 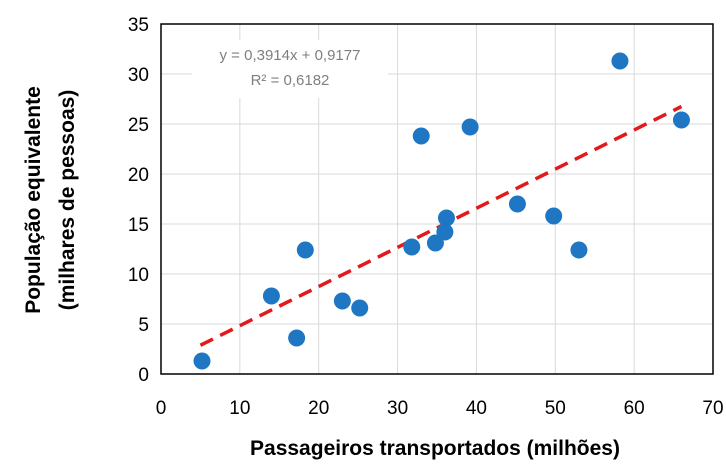 What do you see at coordinates (33, 200) in the screenshot?
I see `y-axis-title-line1: População equivalente` at bounding box center [33, 200].